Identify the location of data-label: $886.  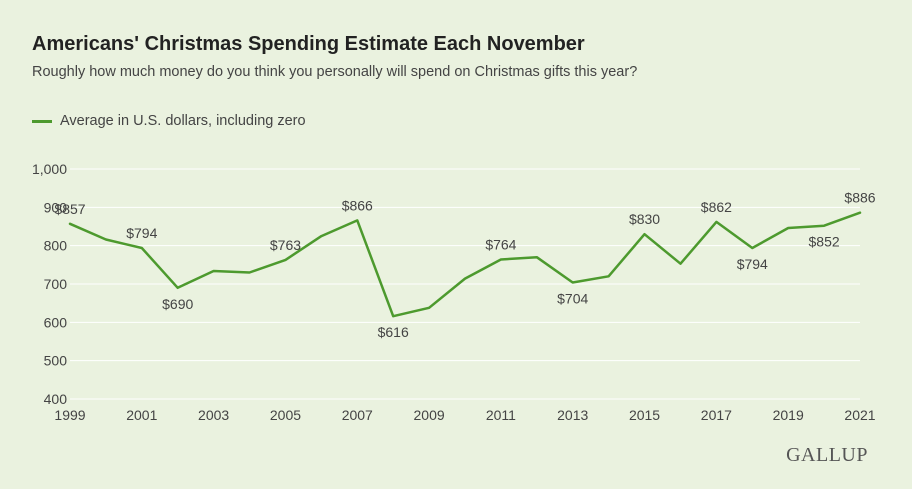
(859, 198).